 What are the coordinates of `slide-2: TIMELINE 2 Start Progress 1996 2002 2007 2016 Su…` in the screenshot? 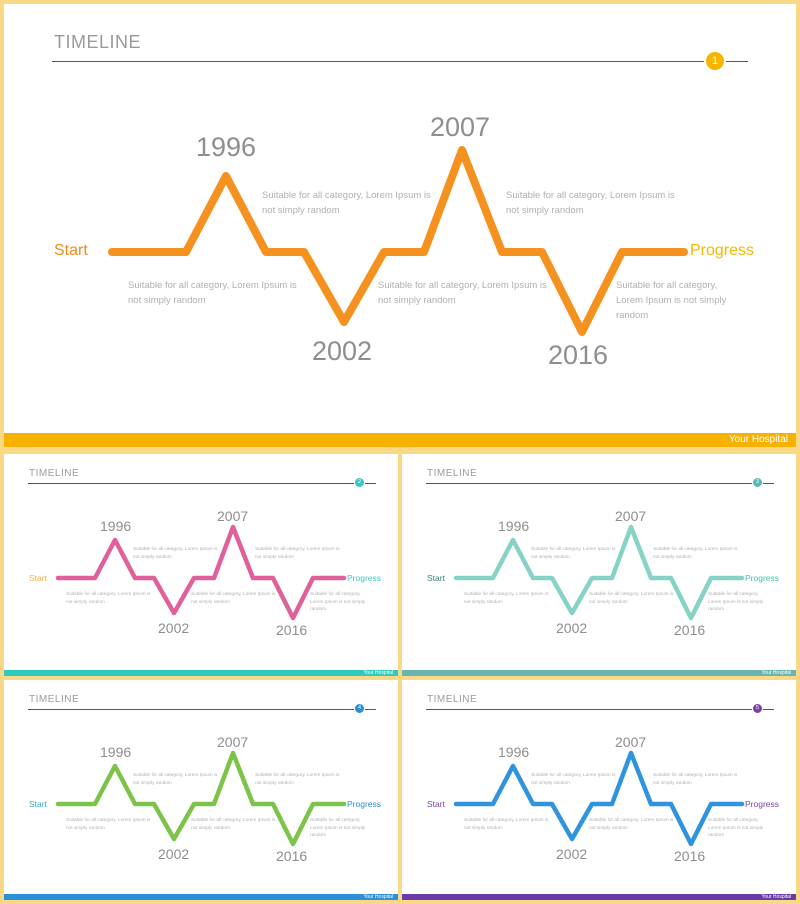 It's located at (201, 565).